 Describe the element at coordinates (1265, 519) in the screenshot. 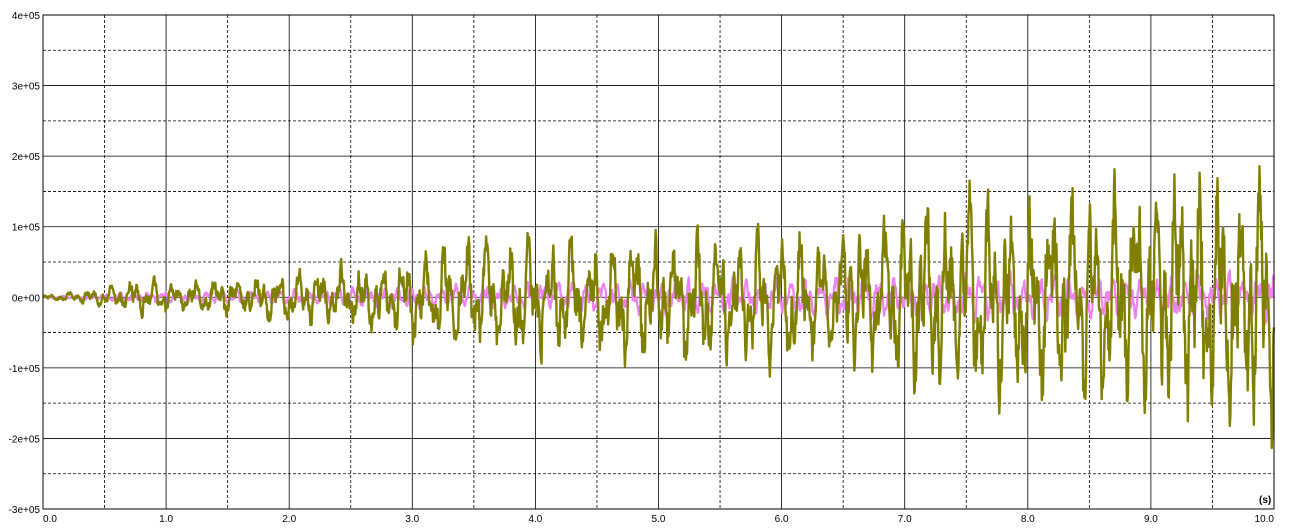

I see `x-tick-label: 10.0` at that location.